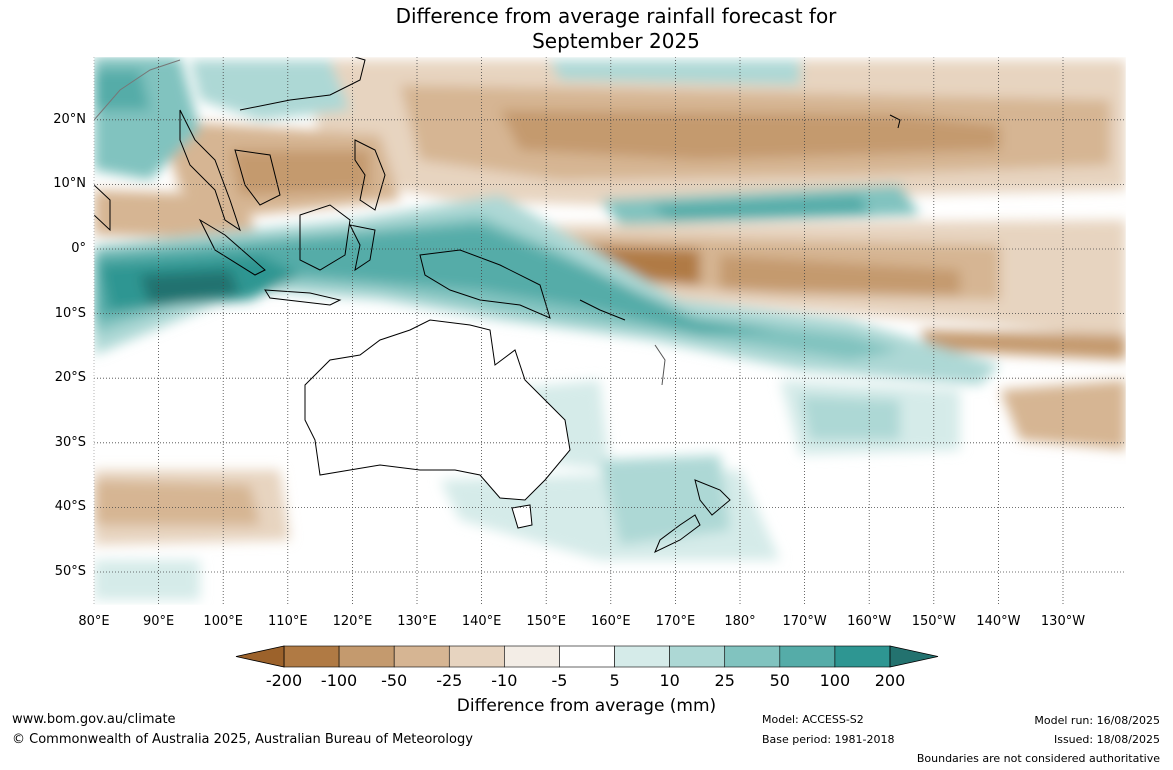 The height and width of the screenshot is (770, 1173). I want to click on latitude-label: 0°, so click(78, 248).